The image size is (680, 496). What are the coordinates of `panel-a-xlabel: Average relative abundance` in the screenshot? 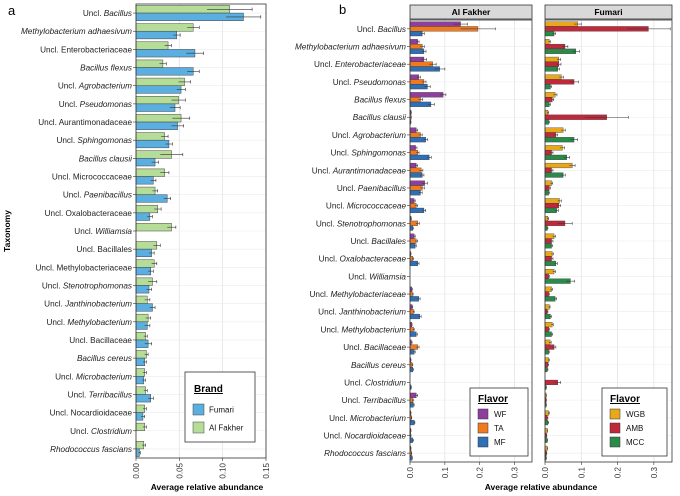 It's located at (207, 487).